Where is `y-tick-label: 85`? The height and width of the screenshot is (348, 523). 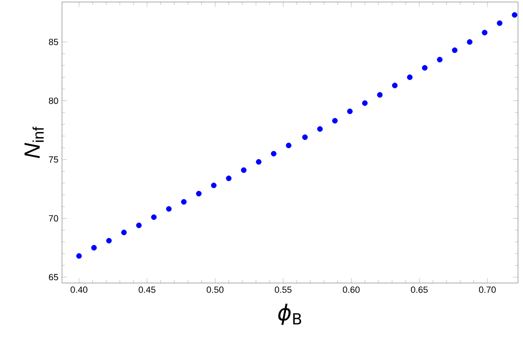
y-tick-label: 85 is located at coordinates (53, 42).